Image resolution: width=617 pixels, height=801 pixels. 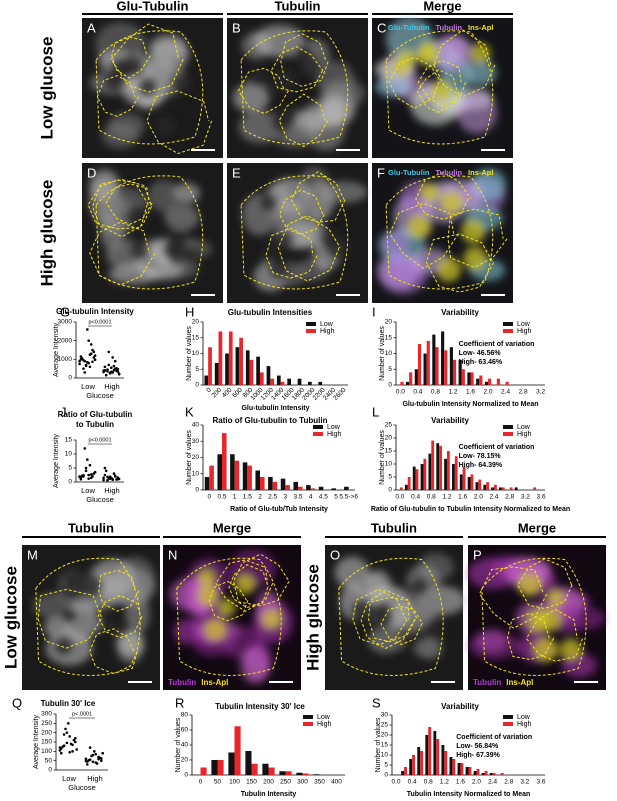 I want to click on panel-letter: G, so click(x=65, y=311).